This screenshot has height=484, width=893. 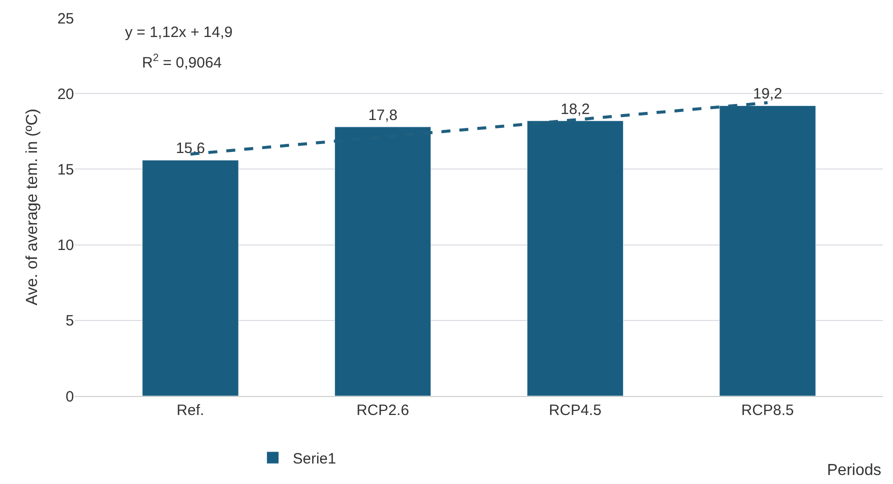 What do you see at coordinates (767, 410) in the screenshot?
I see `x-tick-label: RCP8.5` at bounding box center [767, 410].